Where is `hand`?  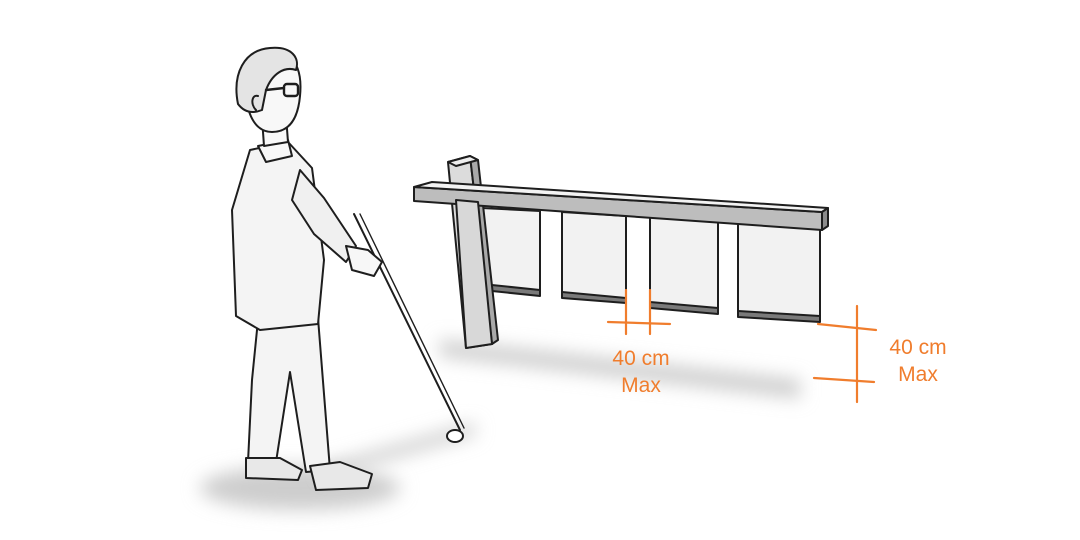
hand is located at coordinates (364, 261).